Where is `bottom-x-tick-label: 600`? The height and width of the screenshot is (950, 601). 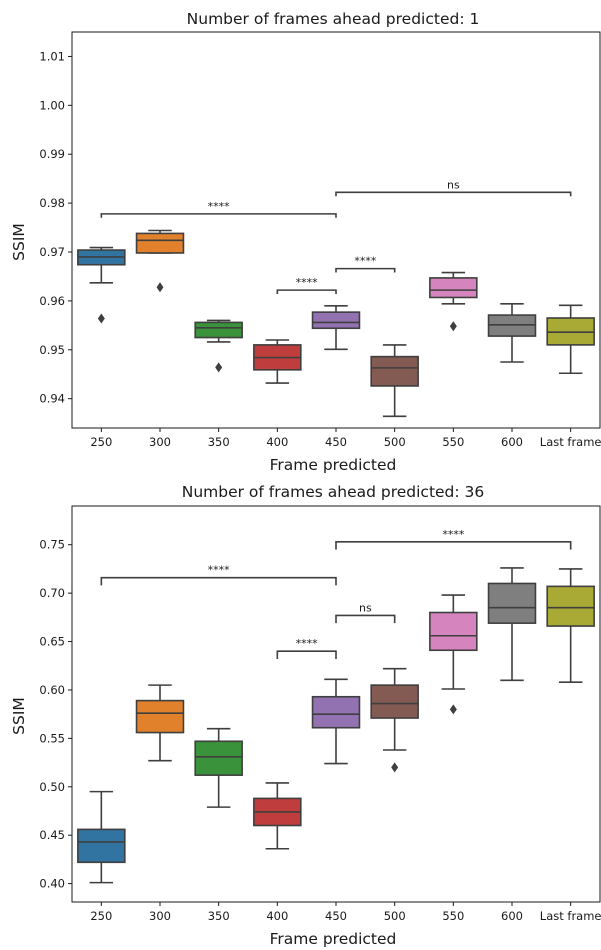
bottom-x-tick-label: 600 is located at coordinates (512, 916).